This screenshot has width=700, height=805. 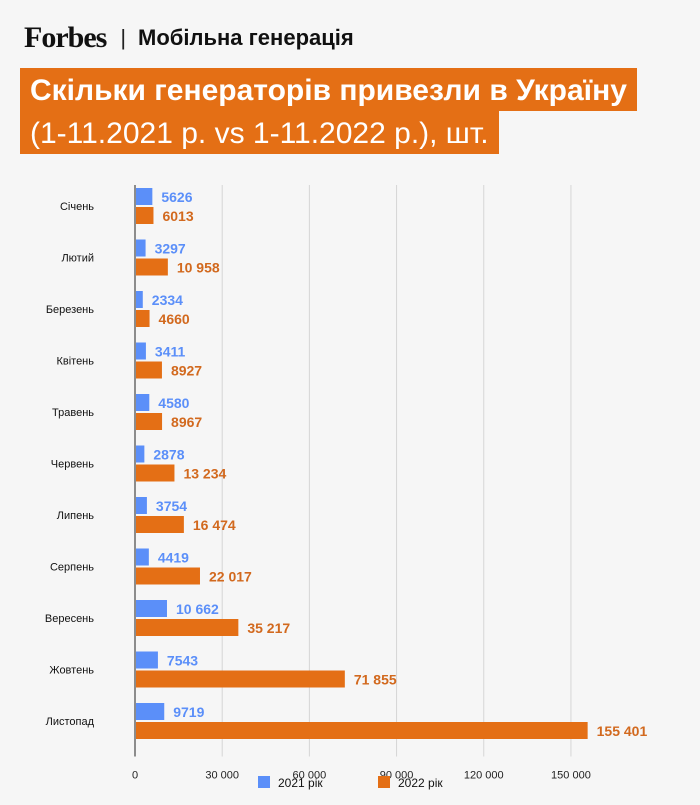 What do you see at coordinates (310, 776) in the screenshot?
I see `x-tick-label: 60 000` at bounding box center [310, 776].